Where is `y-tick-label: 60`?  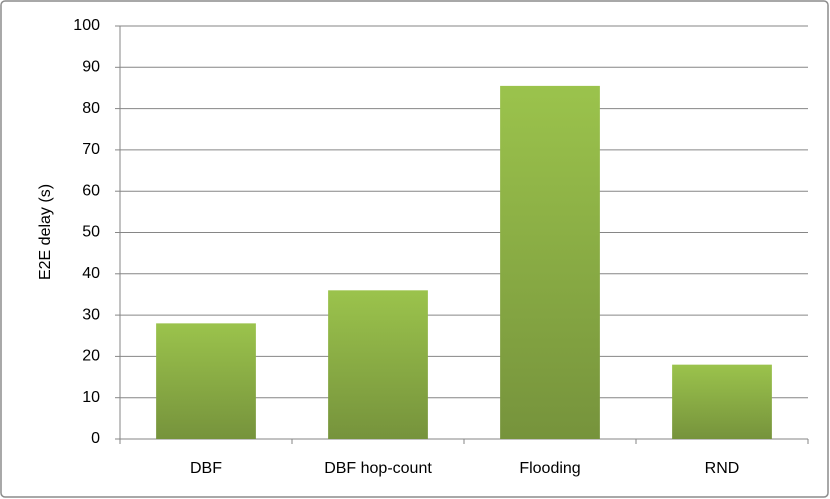 y-tick-label: 60 is located at coordinates (91, 190).